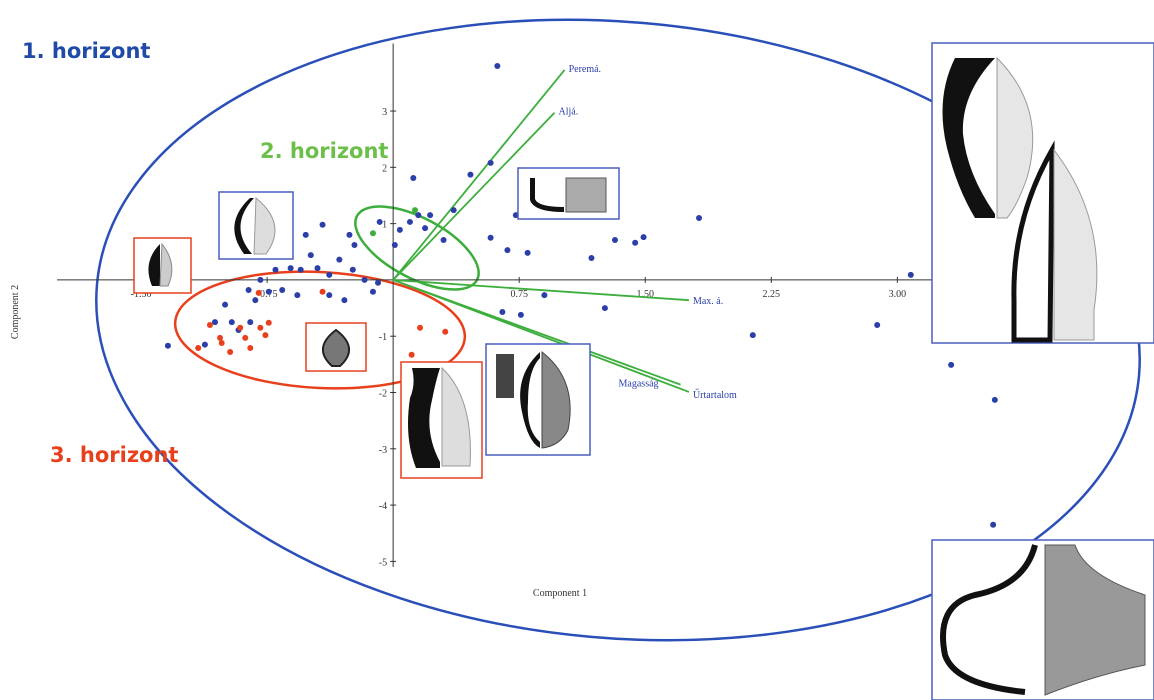 Image resolution: width=1154 pixels, height=700 pixels. I want to click on x-tick-label: -0.75, so click(267, 294).